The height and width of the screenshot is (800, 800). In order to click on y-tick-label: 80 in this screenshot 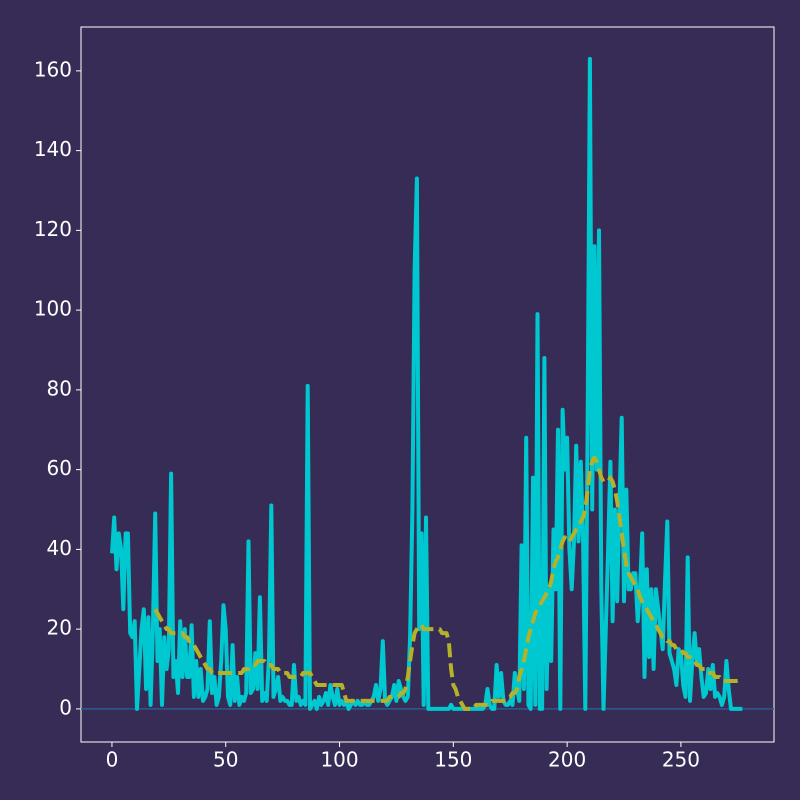, I will do `click(59, 388)`.